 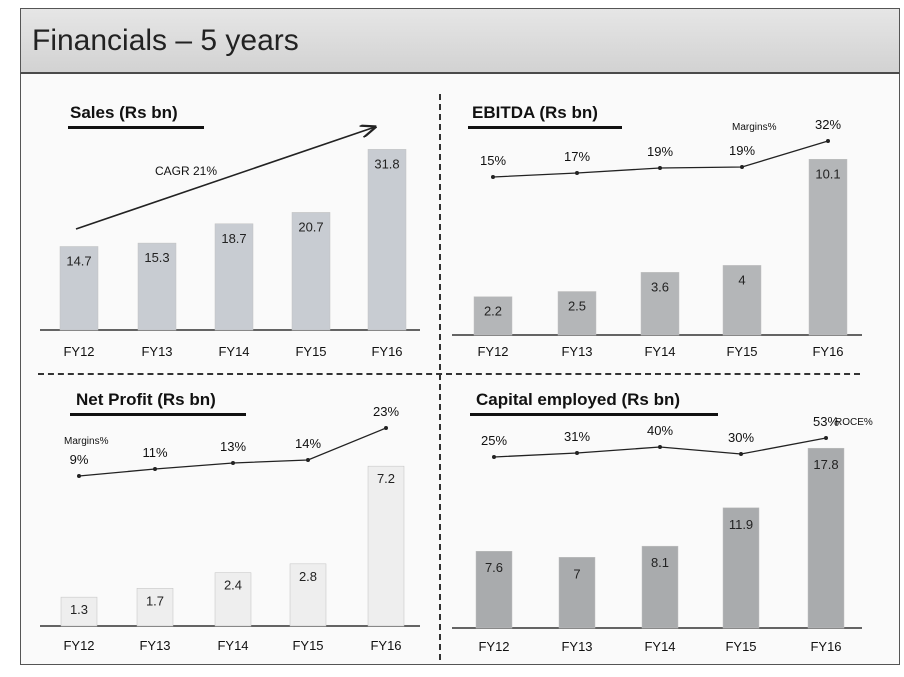 I want to click on ebitda-bar-fy15, so click(x=742, y=300).